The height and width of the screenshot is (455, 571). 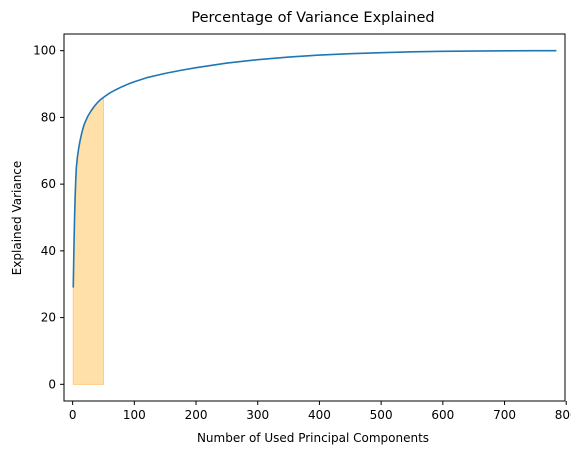 What do you see at coordinates (381, 415) in the screenshot?
I see `x-tick-label: 500` at bounding box center [381, 415].